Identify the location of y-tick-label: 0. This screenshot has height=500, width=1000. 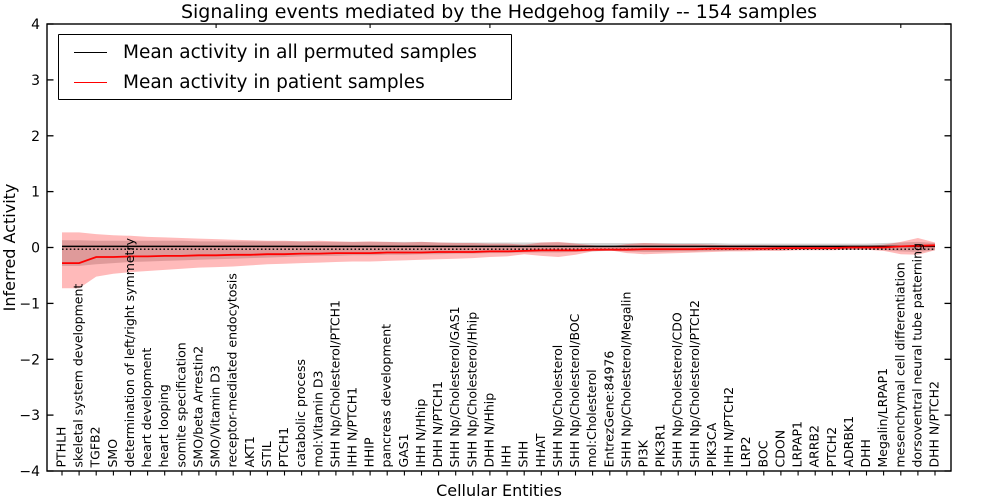
(35, 249).